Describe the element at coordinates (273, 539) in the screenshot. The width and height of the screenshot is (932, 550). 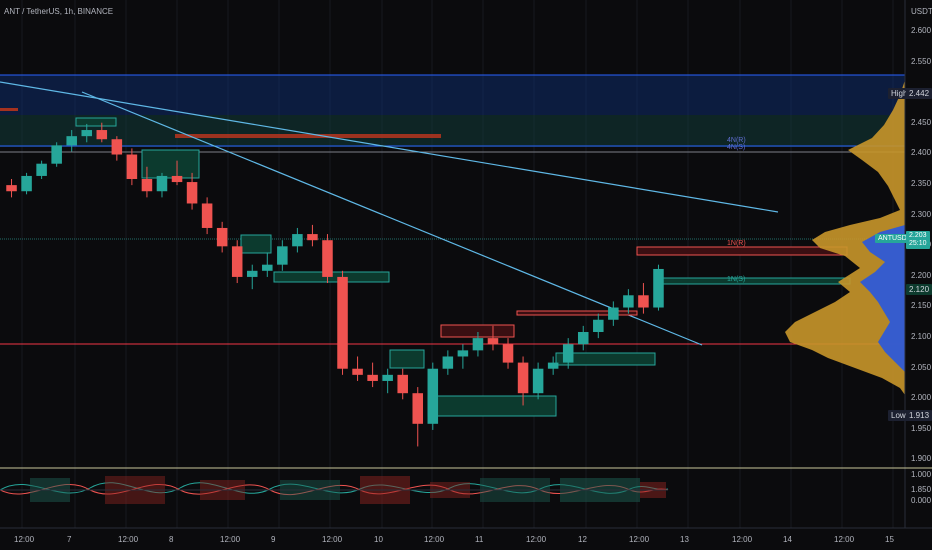
I see `time-tick: 9` at that location.